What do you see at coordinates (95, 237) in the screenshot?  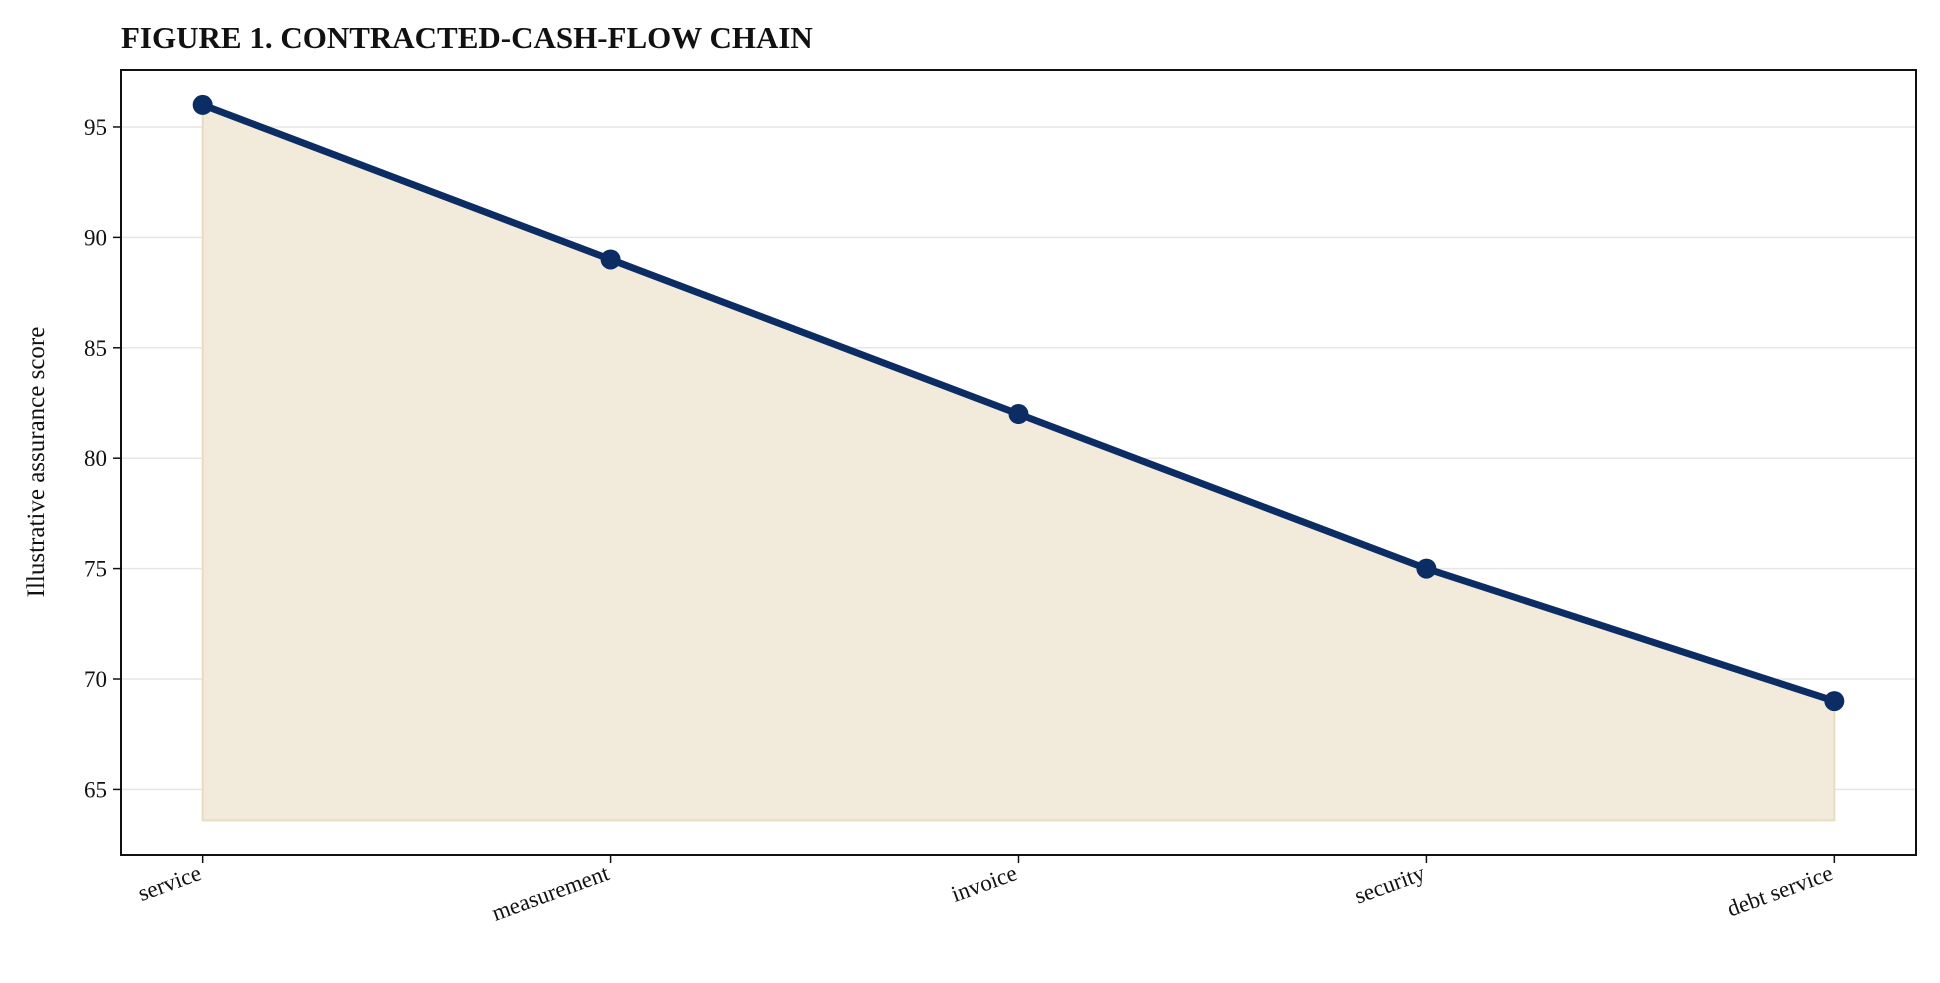 I see `y-tick-label: 90` at bounding box center [95, 237].